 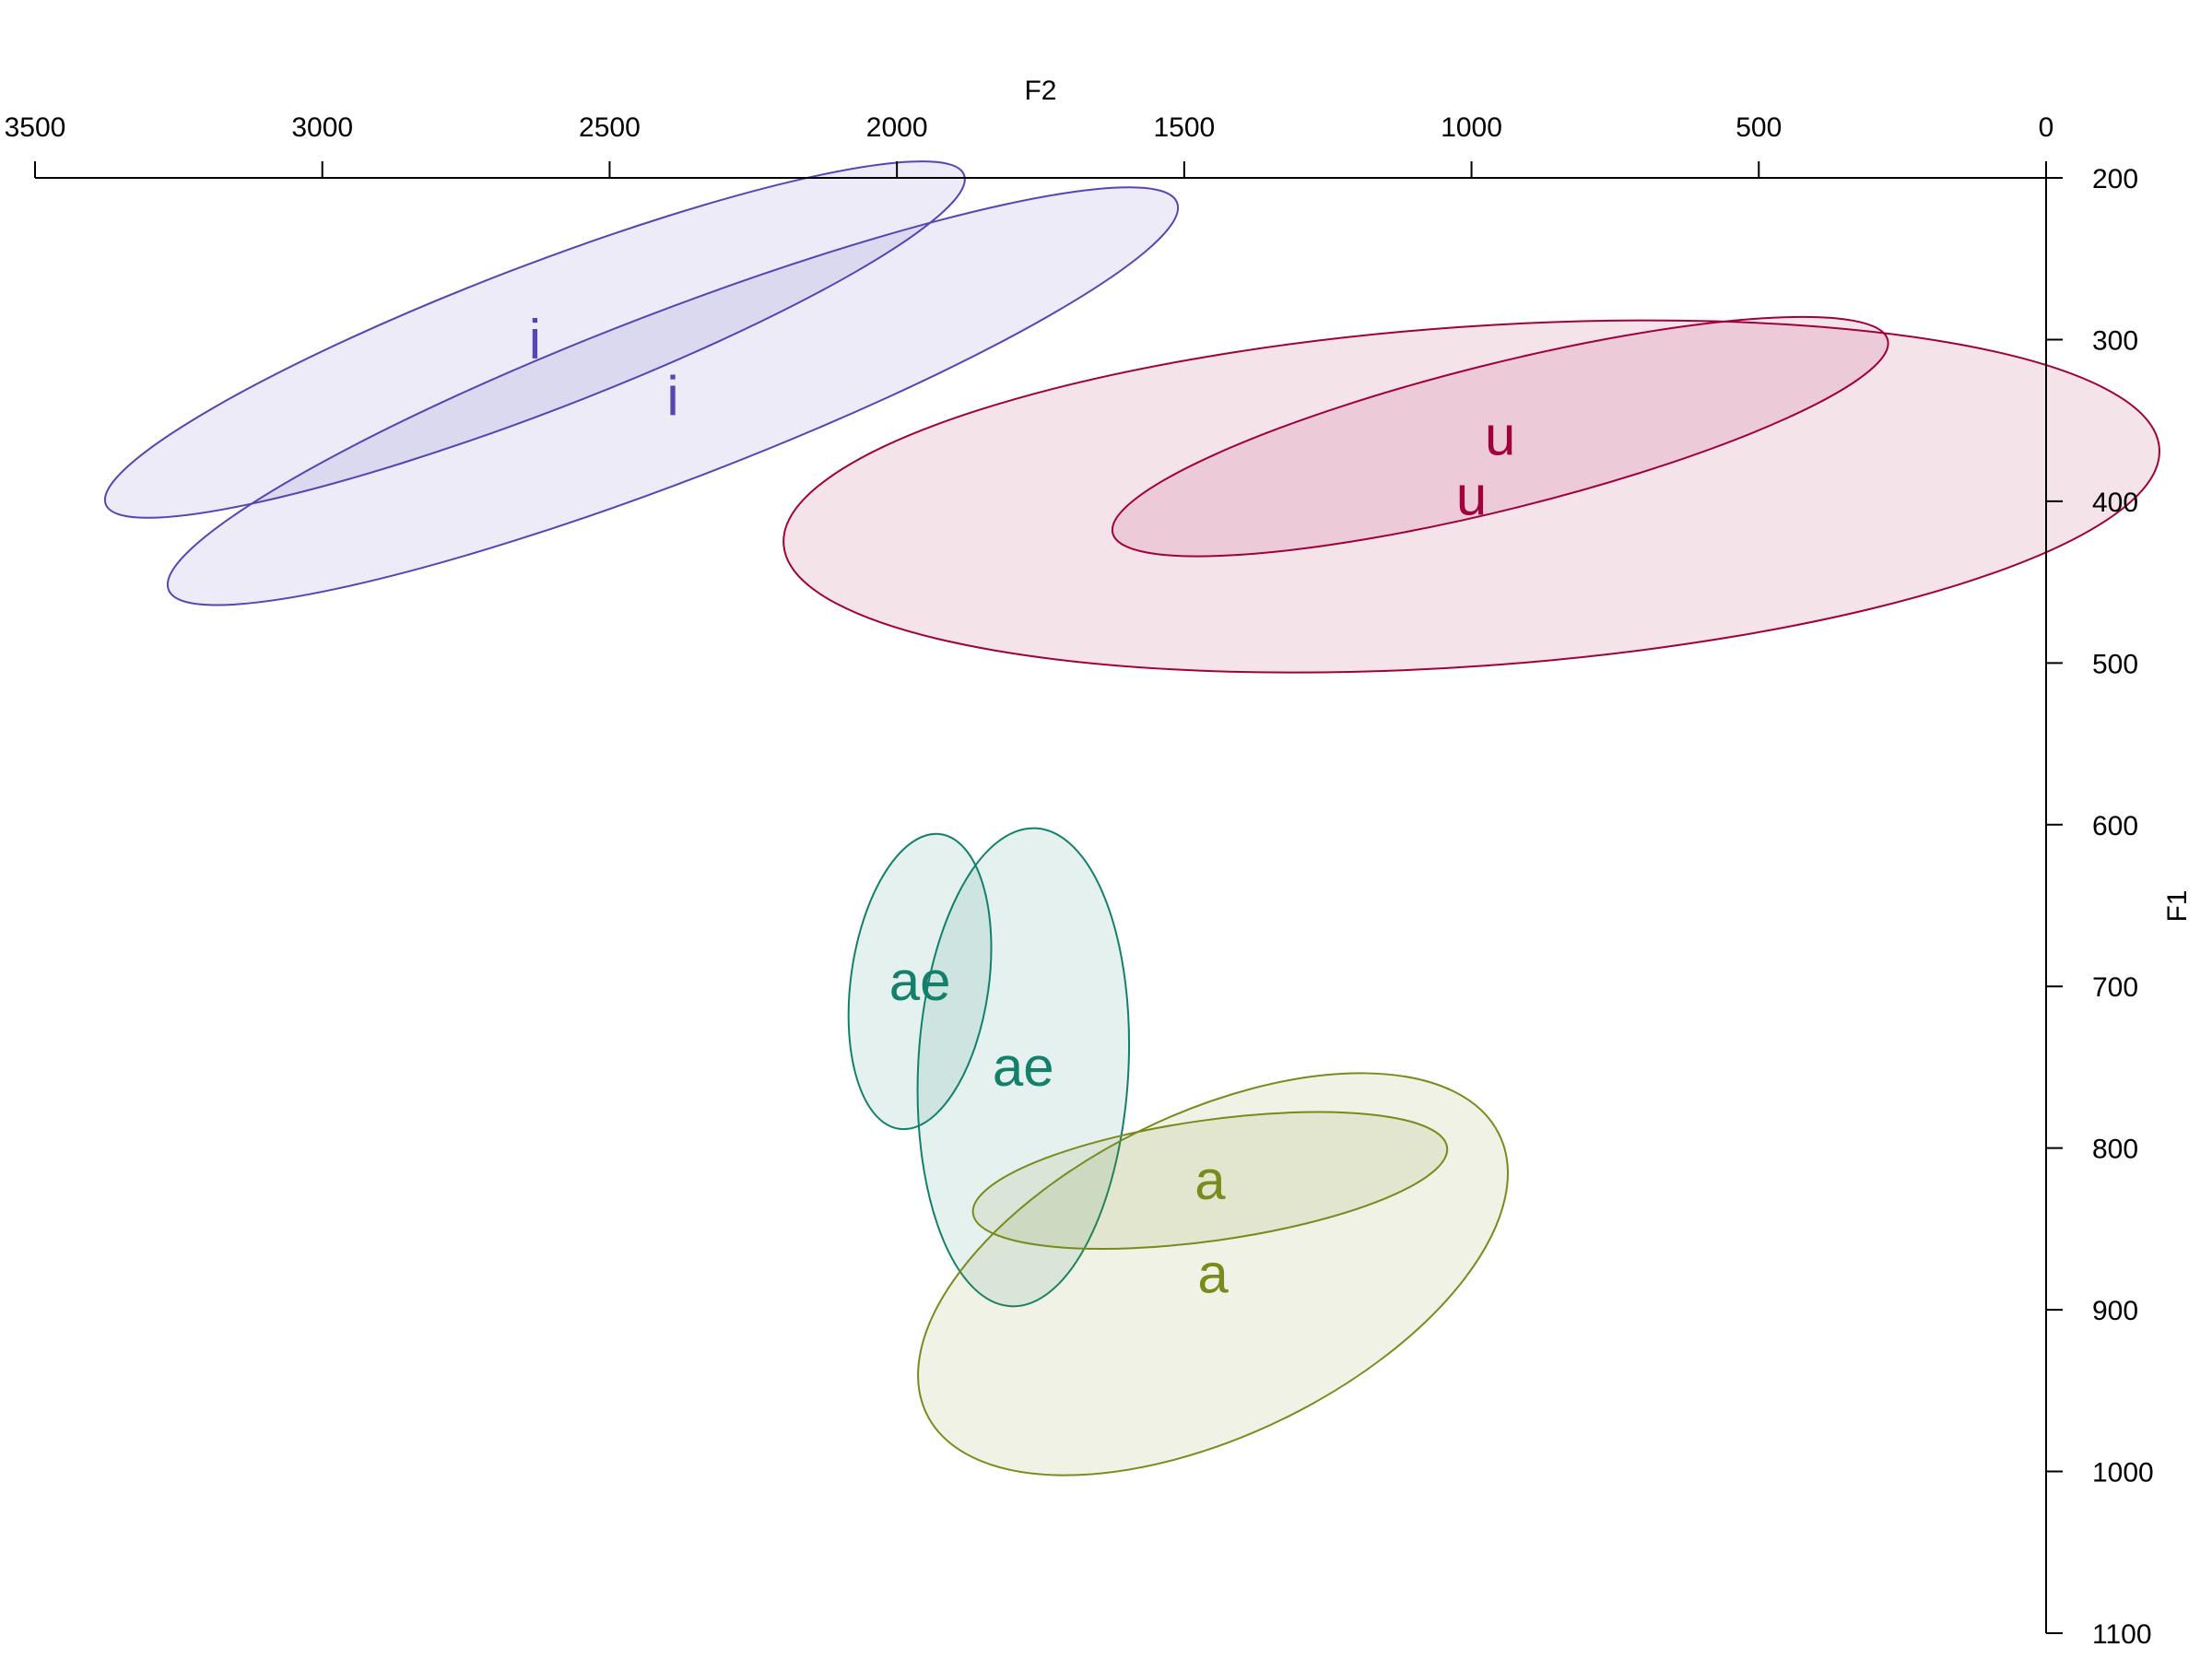 I want to click on x-tick-label: 3500, so click(x=35, y=127).